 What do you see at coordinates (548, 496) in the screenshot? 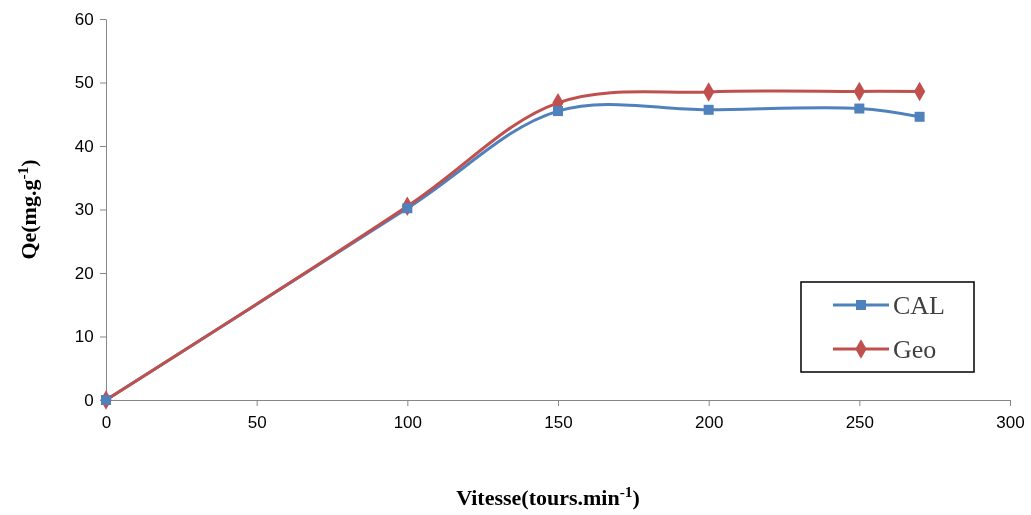
I see `x-axis-title: Vitesse(tours.min$^{-1}$)` at bounding box center [548, 496].